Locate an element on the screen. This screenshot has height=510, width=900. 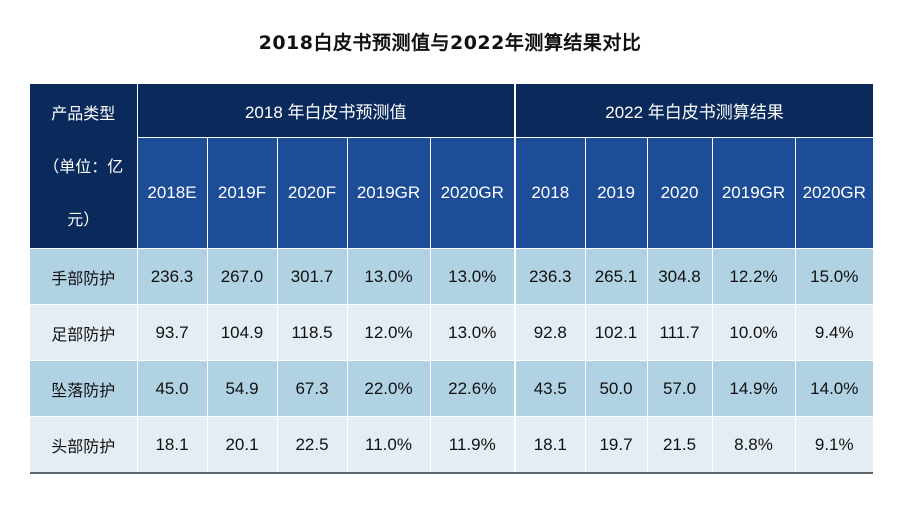
data-cell: 9.1% is located at coordinates (834, 445).